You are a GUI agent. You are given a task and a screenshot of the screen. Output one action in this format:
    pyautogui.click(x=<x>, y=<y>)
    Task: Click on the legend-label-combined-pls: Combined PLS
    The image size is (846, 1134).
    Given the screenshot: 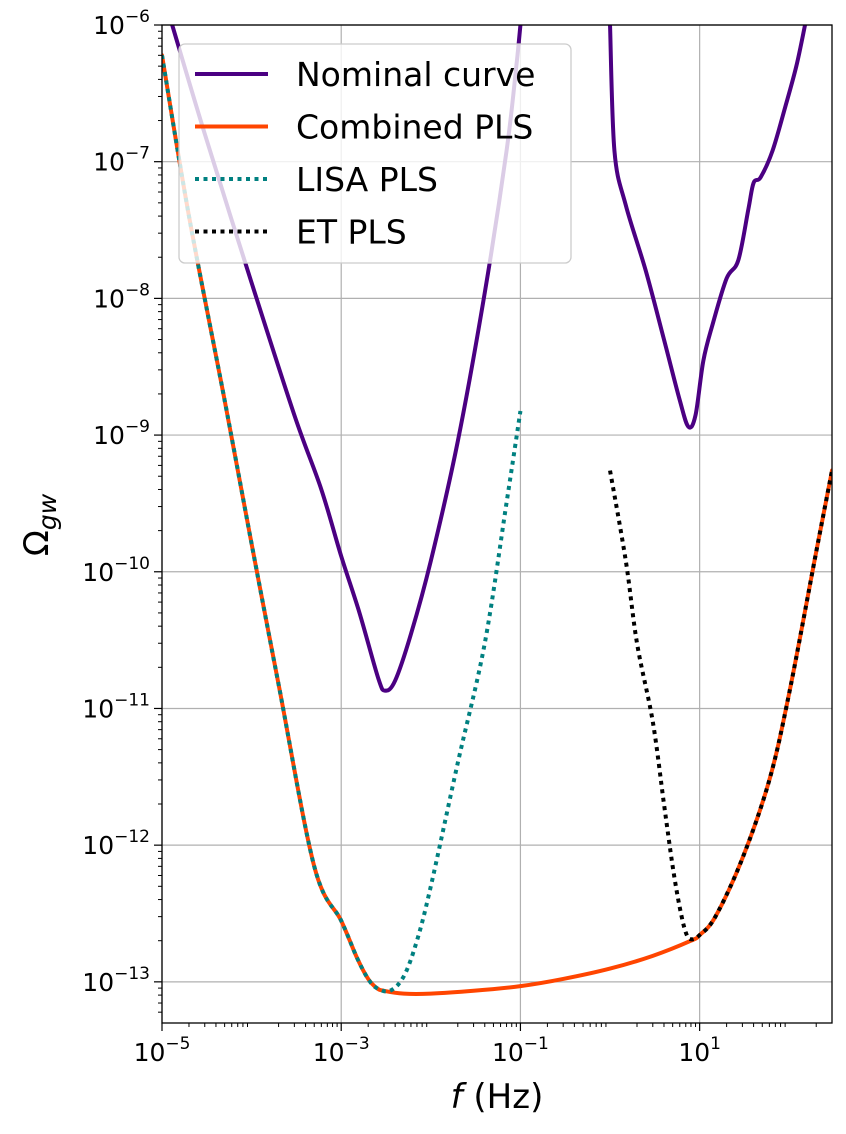 What is the action you would take?
    pyautogui.click(x=414, y=127)
    